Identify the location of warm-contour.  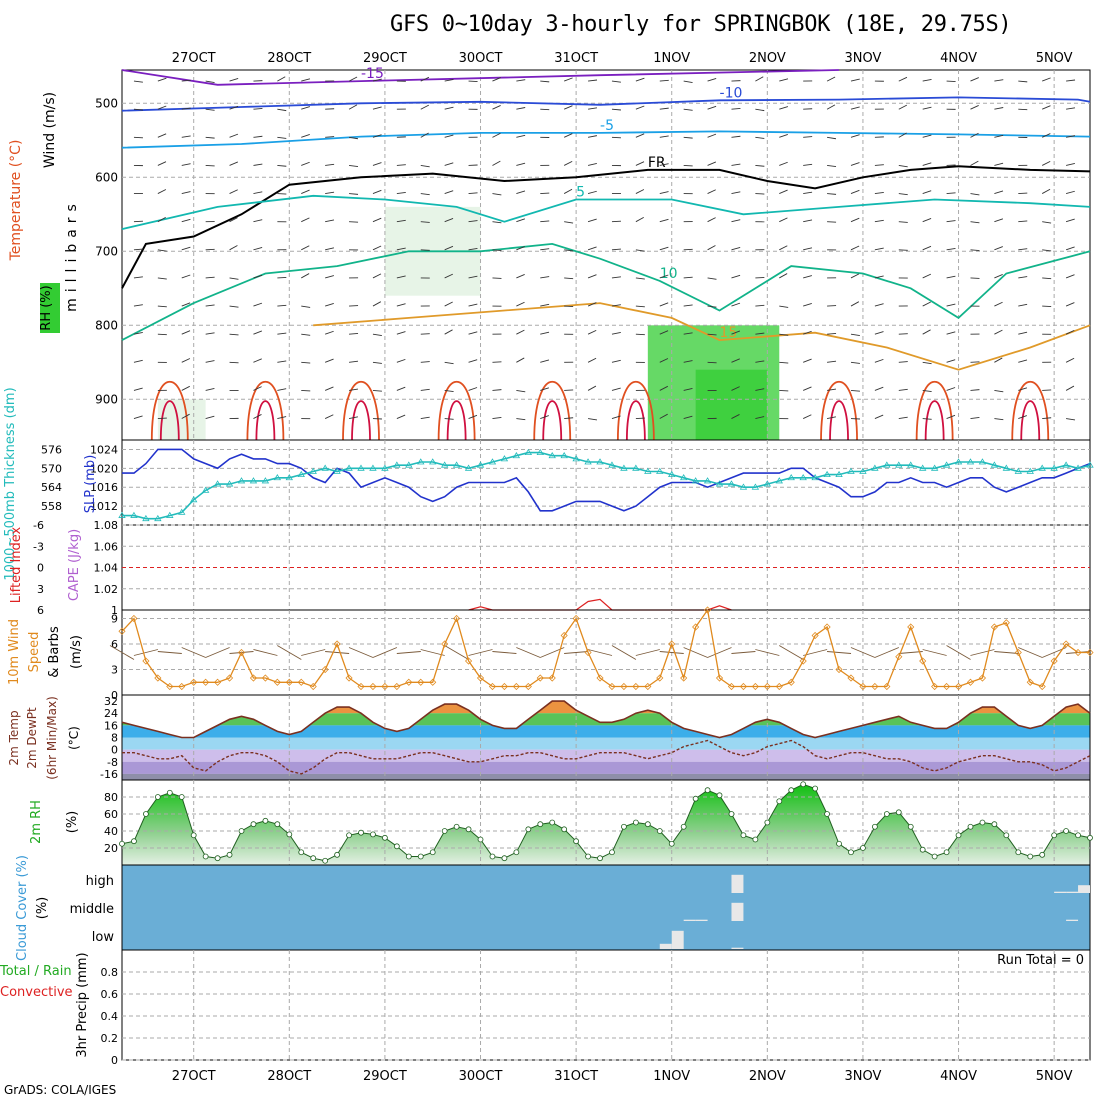
(1030, 410).